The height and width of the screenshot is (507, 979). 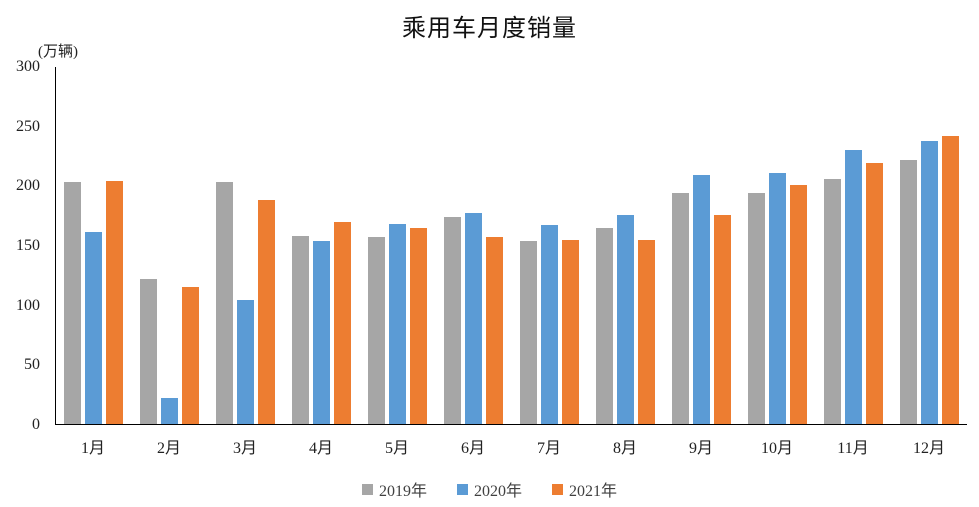 I want to click on bar-2020年-7月, so click(x=549, y=324).